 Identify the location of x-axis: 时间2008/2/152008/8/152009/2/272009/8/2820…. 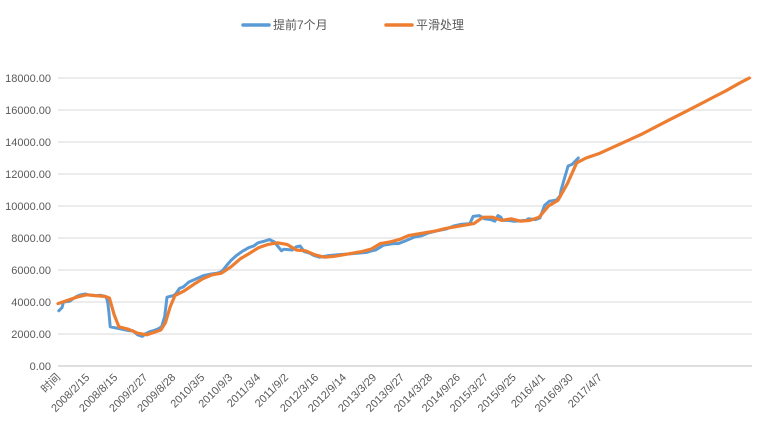
(321, 393).